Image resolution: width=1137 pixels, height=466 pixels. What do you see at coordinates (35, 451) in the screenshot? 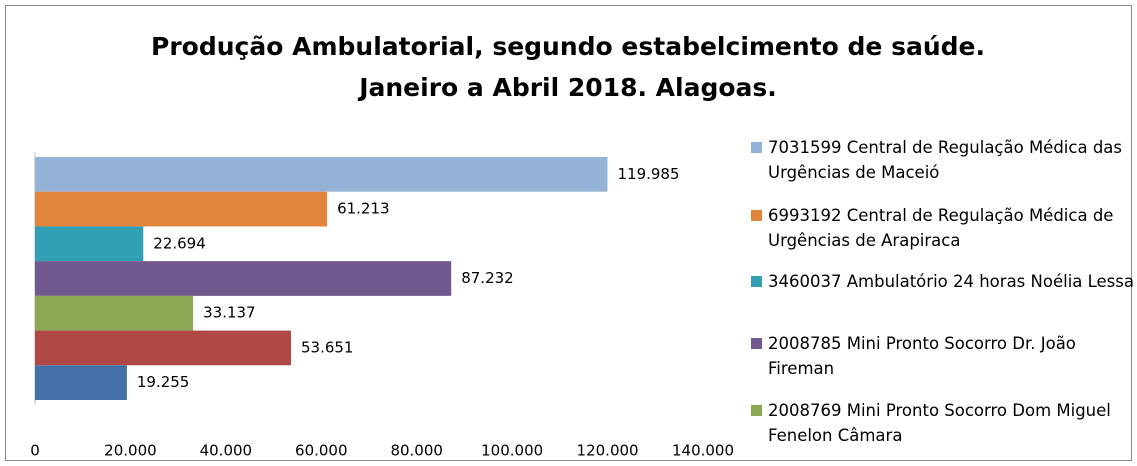
I see `x-tick-label: 0` at bounding box center [35, 451].